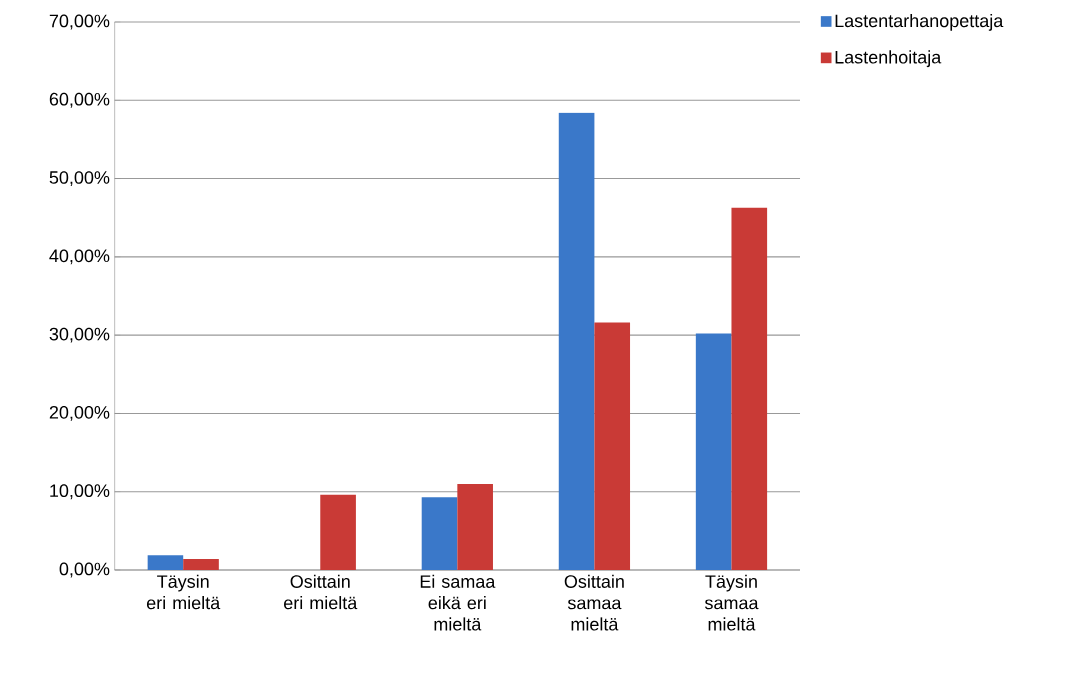 This screenshot has width=1092, height=682. What do you see at coordinates (888, 59) in the screenshot?
I see `legend-label: Lastenhoitaja` at bounding box center [888, 59].